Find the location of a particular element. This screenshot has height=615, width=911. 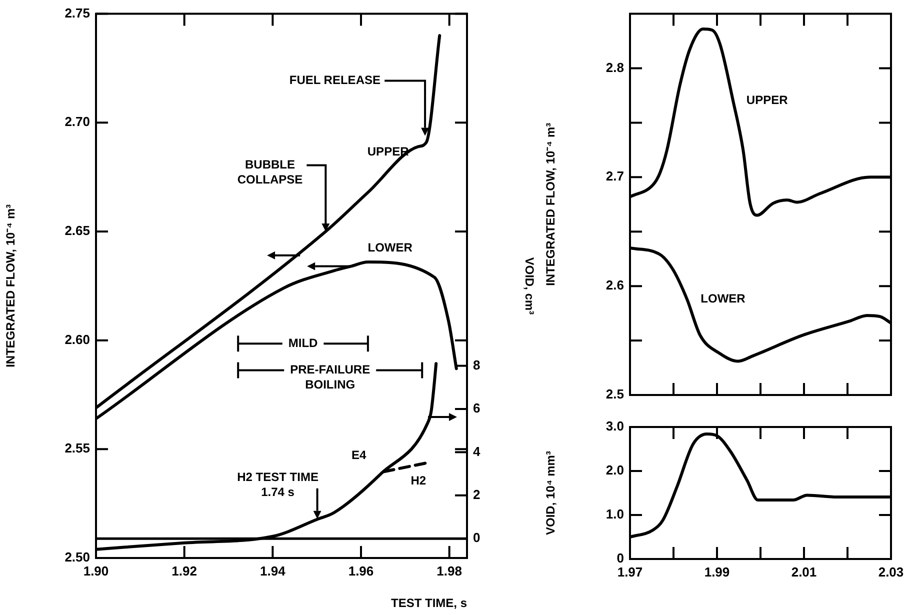

x-tick-label: 1.99 is located at coordinates (717, 572).